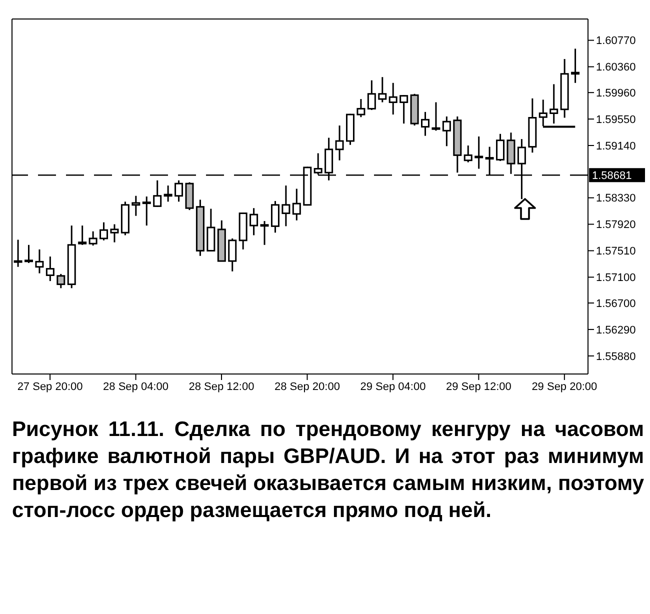 Image resolution: width=650 pixels, height=614 pixels. Describe the element at coordinates (307, 386) in the screenshot. I see `x-tick-label: 28 Sep 20:00` at that location.